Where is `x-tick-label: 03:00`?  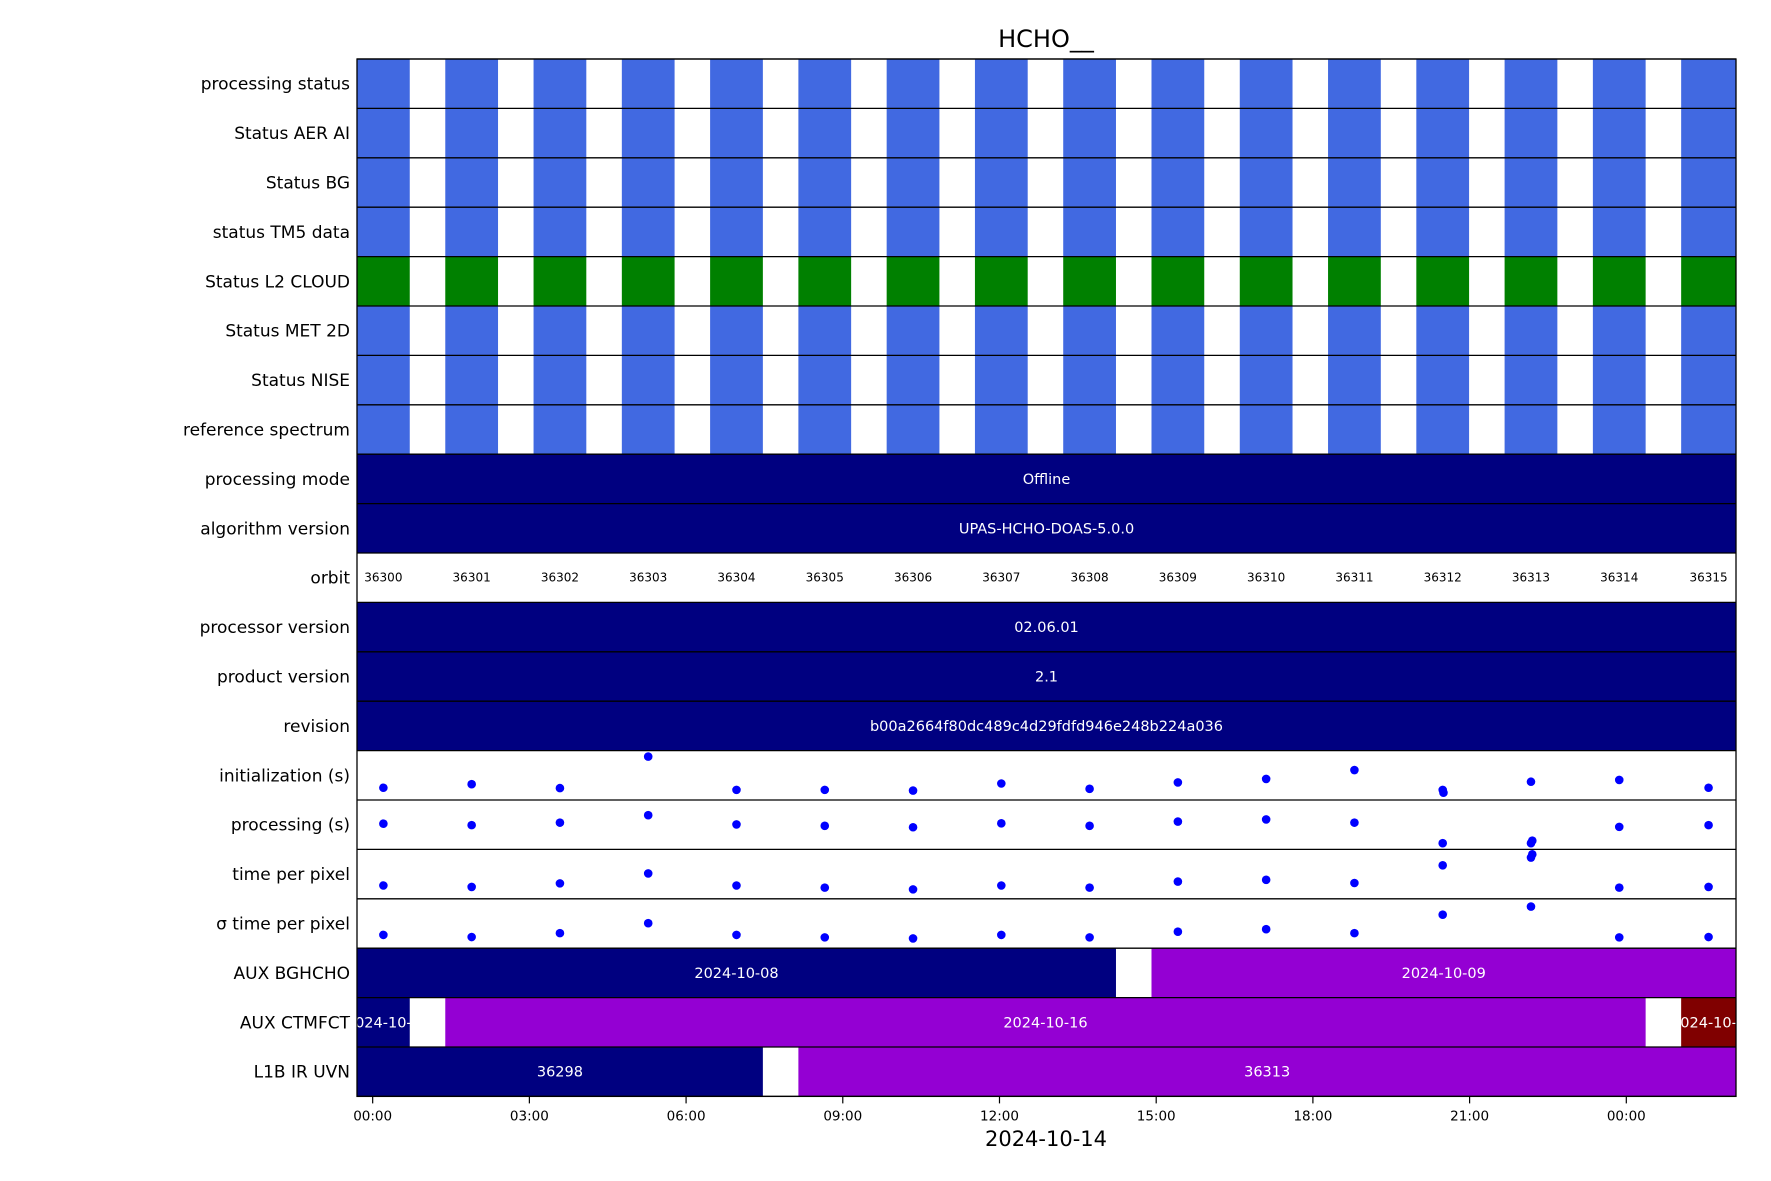 x-tick-label: 03:00 is located at coordinates (529, 1116).